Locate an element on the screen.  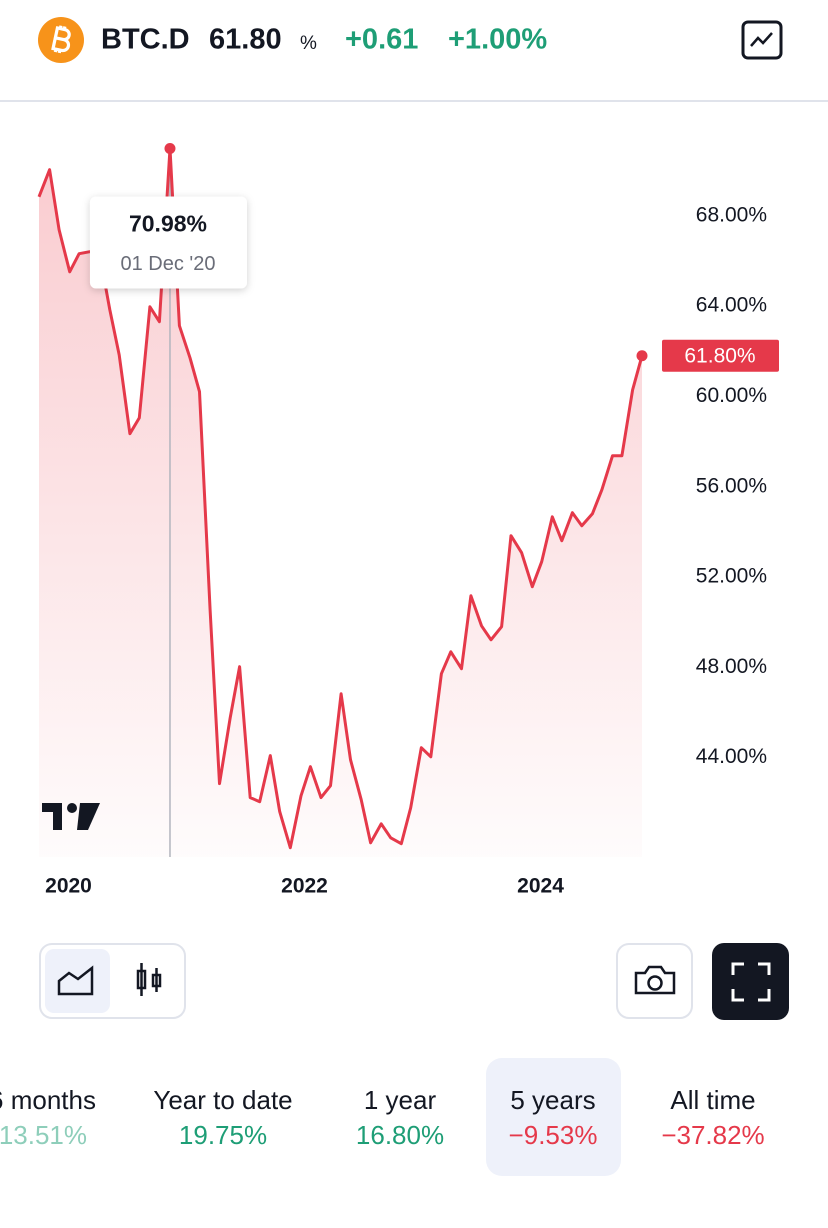
line-style-button is located at coordinates (77, 981).